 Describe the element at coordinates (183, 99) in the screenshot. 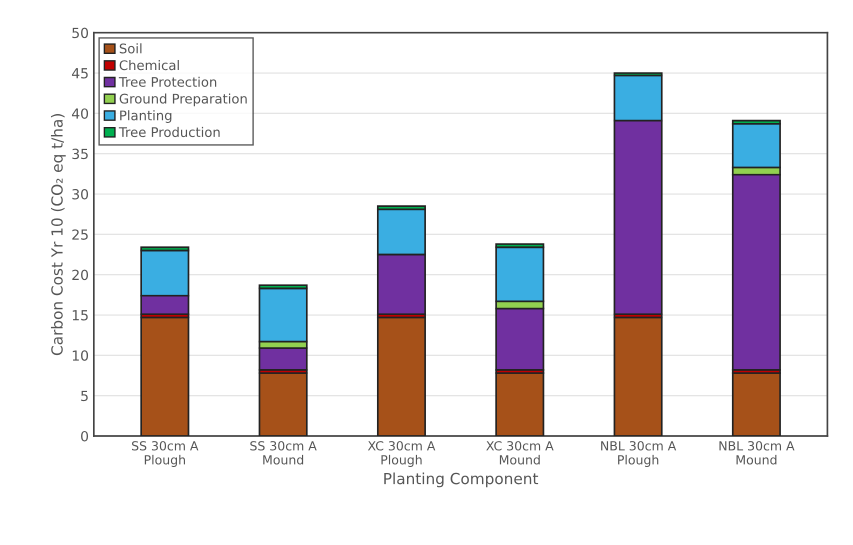

I see `legend-label: Ground Preparation` at that location.